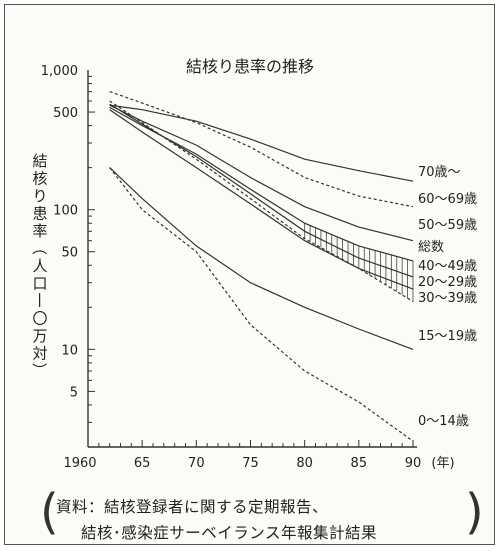 This screenshot has height=551, width=501. Describe the element at coordinates (39, 284) in the screenshot. I see `y-label-char: 口` at that location.